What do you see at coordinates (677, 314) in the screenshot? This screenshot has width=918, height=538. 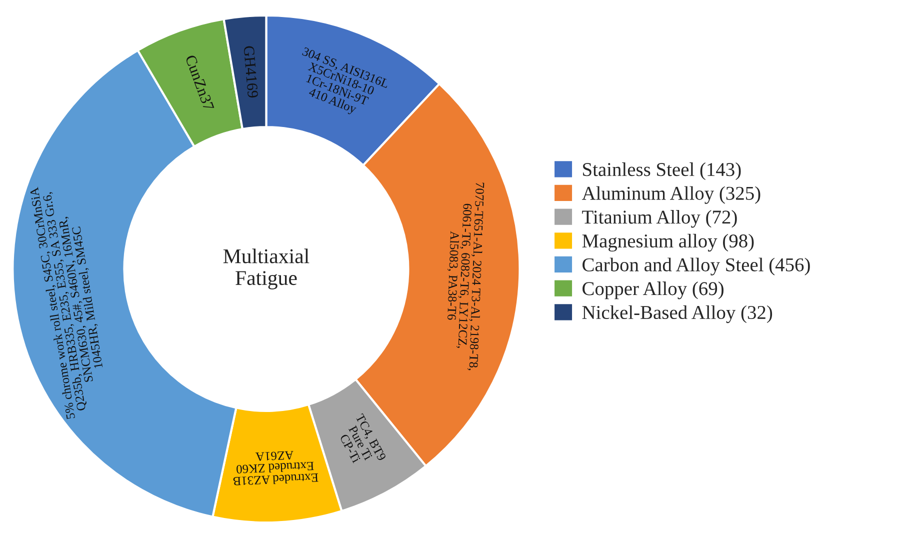 I see `legend-label: Nickel-Based Alloy (32)` at bounding box center [677, 314].